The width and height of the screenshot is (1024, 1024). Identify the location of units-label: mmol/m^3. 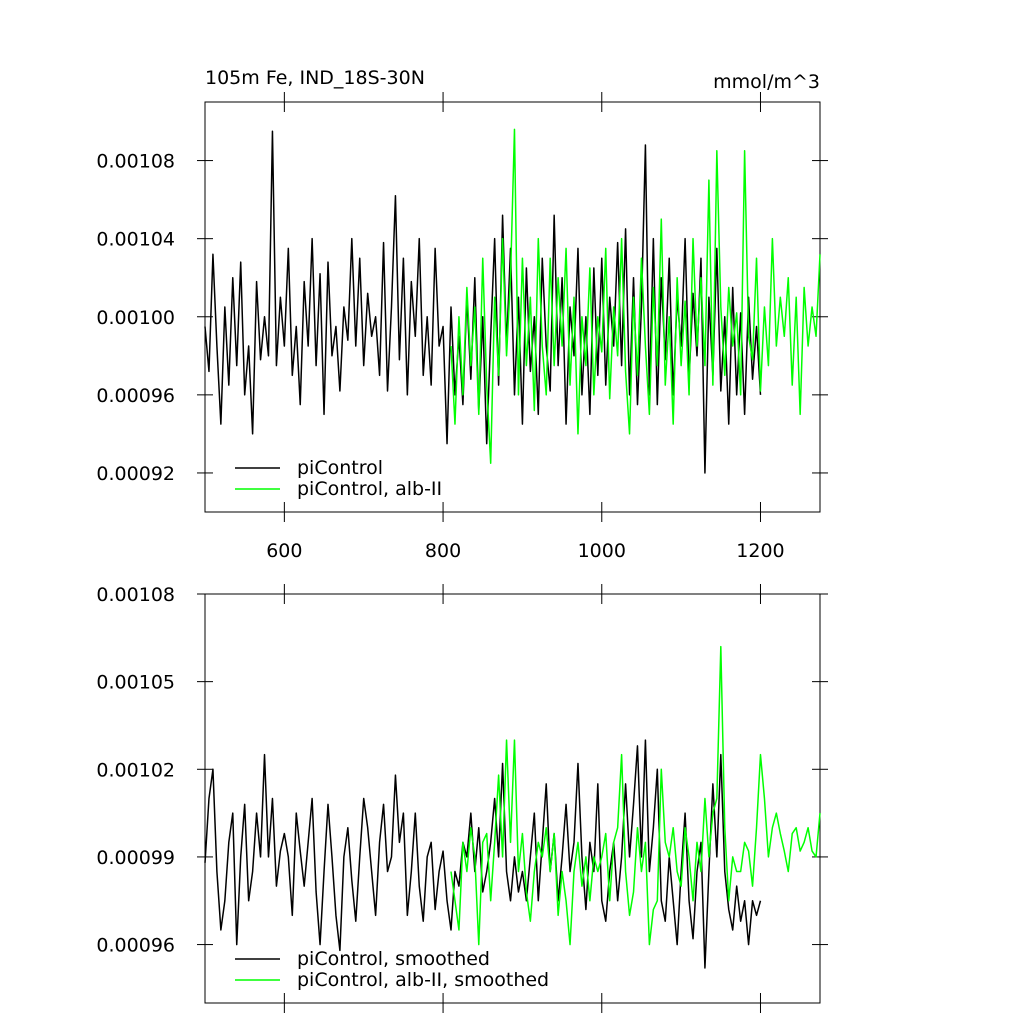
(766, 82).